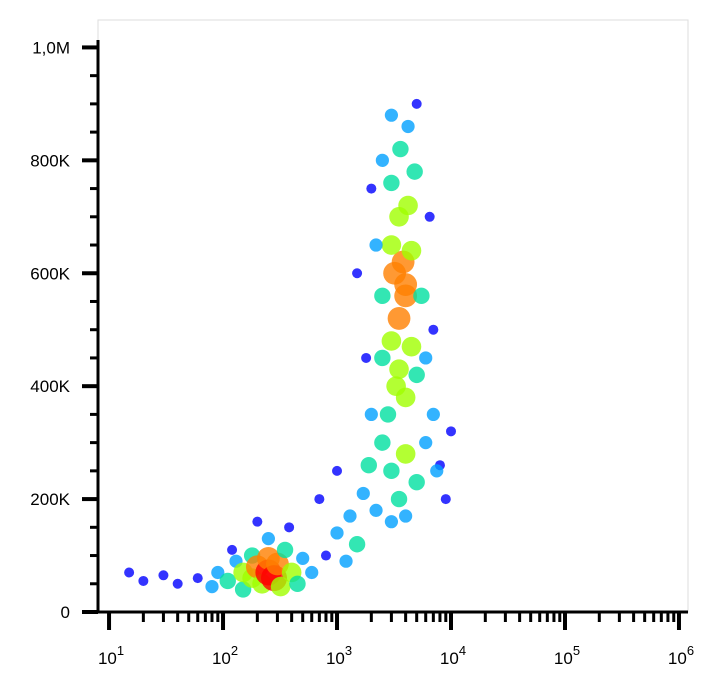 This screenshot has height=681, width=721. What do you see at coordinates (50, 386) in the screenshot?
I see `y-tick-label: 400K` at bounding box center [50, 386].